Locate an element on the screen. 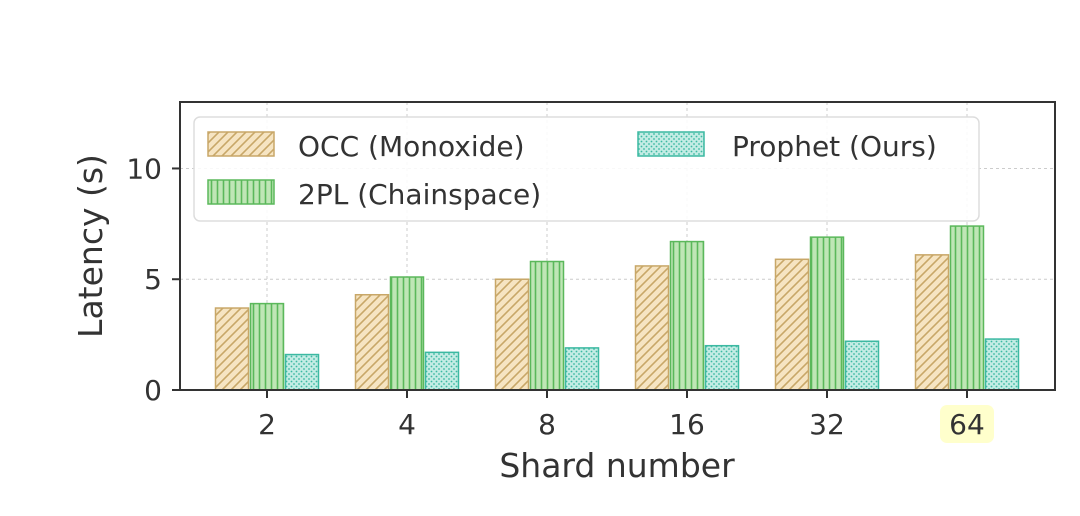 This screenshot has height=516, width=1080. y-tick-label: 0 is located at coordinates (153, 390).